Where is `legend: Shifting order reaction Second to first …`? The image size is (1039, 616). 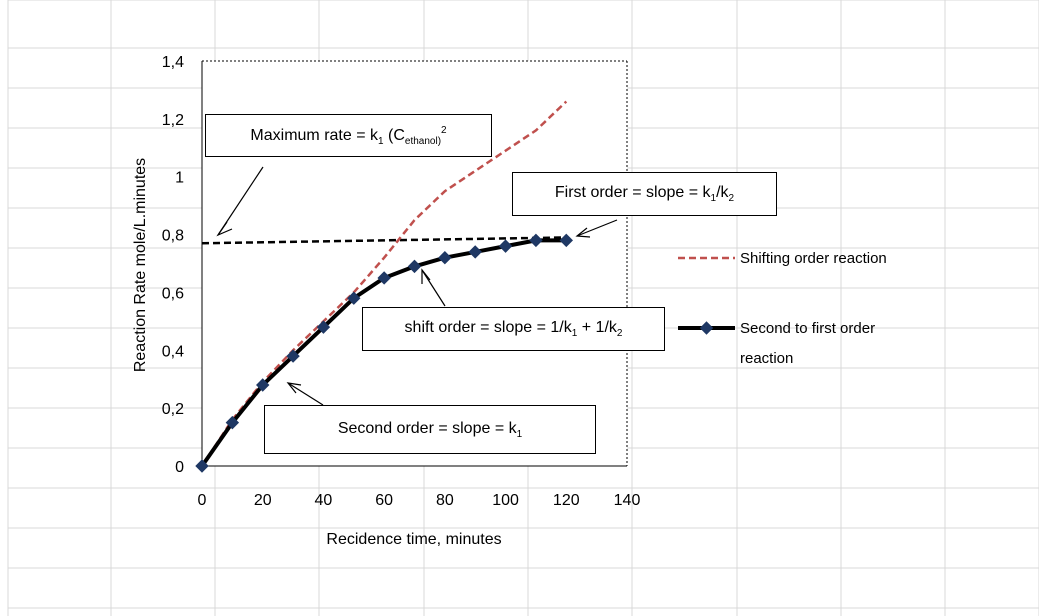
legend: Shifting order reaction Second to first … is located at coordinates (782, 308).